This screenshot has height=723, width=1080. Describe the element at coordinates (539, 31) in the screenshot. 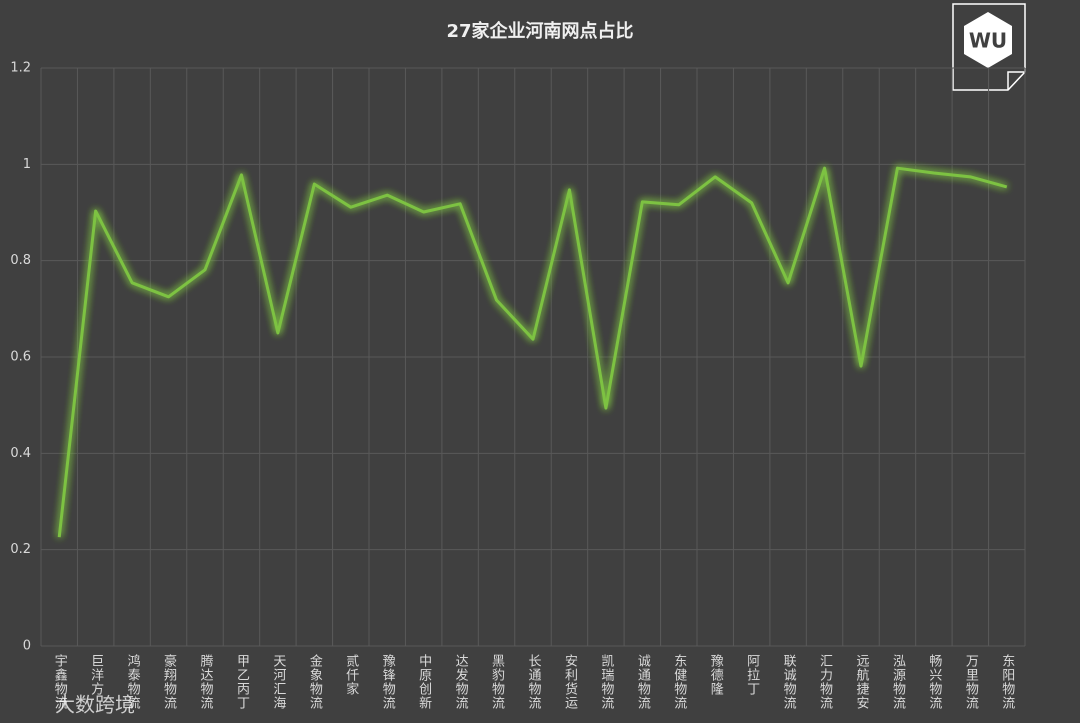

I see `chart-title: 27家企业河南网点占比` at that location.